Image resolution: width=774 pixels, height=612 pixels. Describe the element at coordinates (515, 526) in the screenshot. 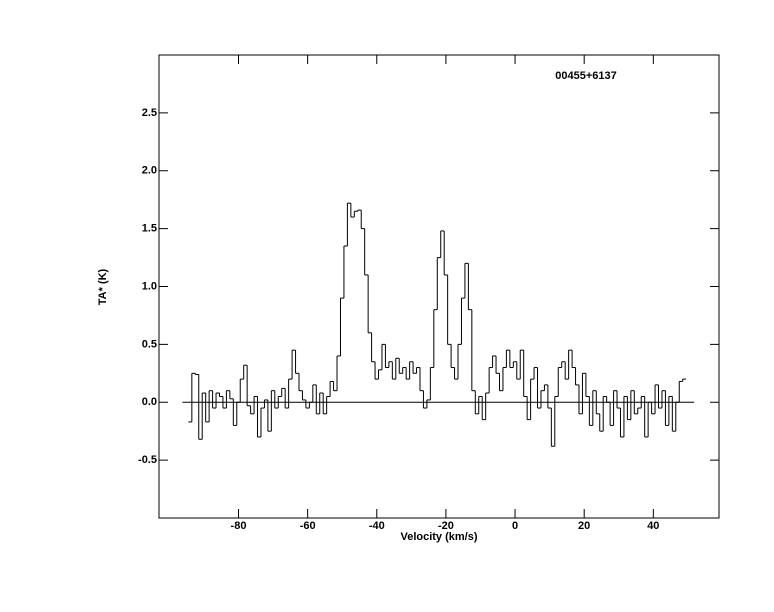

I see `x-tick-label: 0` at that location.